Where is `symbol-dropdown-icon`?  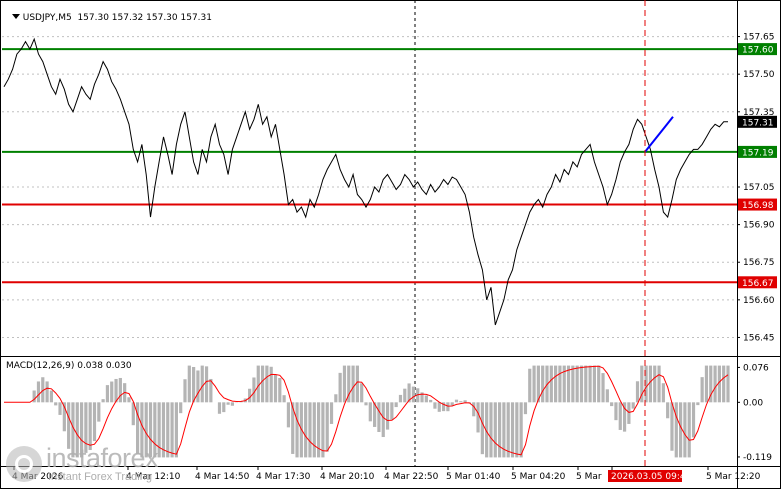
symbol-dropdown-icon is located at coordinates (16, 16).